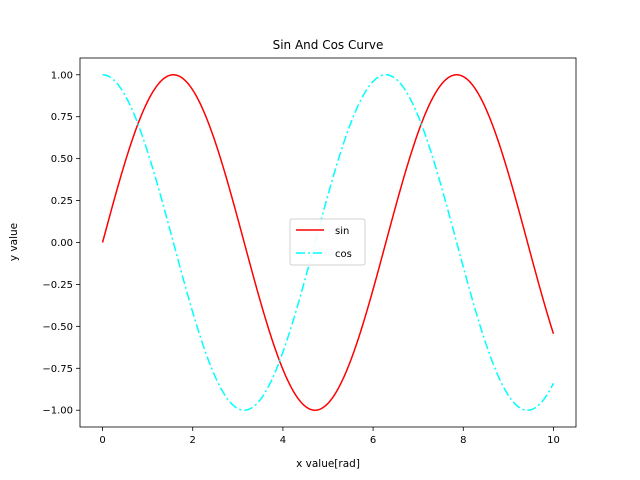 The width and height of the screenshot is (640, 480). I want to click on legend: sin cos, so click(327, 242).